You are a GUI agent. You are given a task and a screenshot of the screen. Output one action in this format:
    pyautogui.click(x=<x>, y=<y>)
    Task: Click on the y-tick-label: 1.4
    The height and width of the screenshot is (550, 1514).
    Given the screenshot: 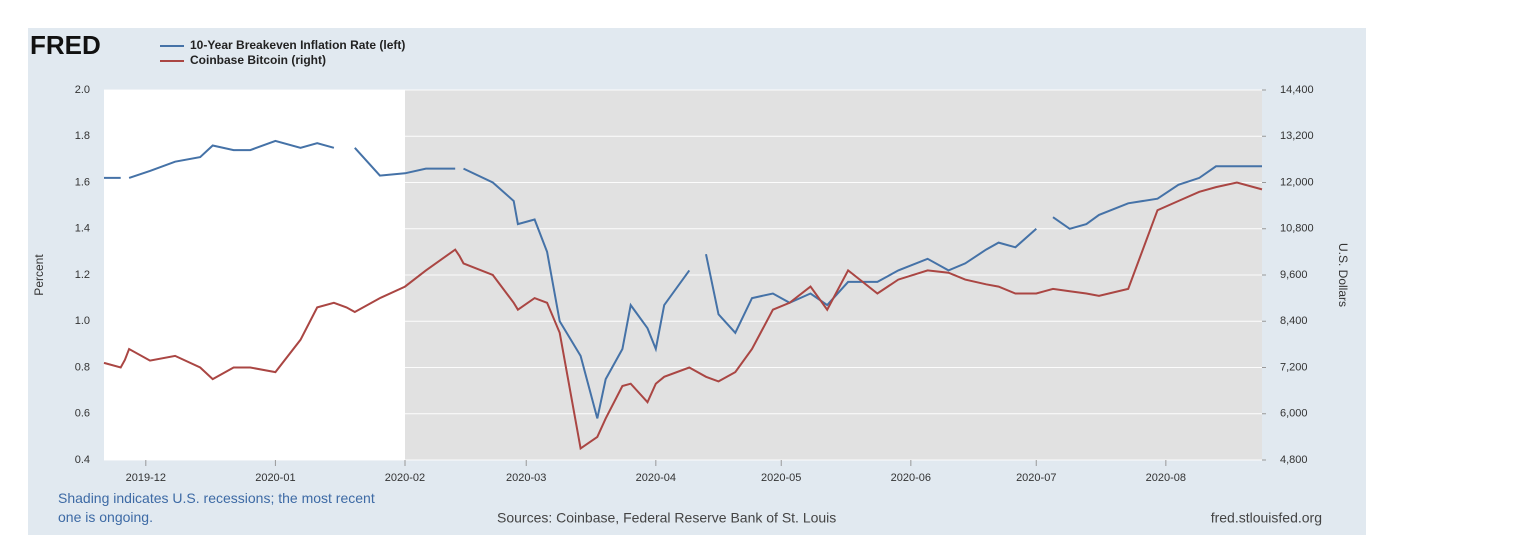 What is the action you would take?
    pyautogui.click(x=82, y=229)
    